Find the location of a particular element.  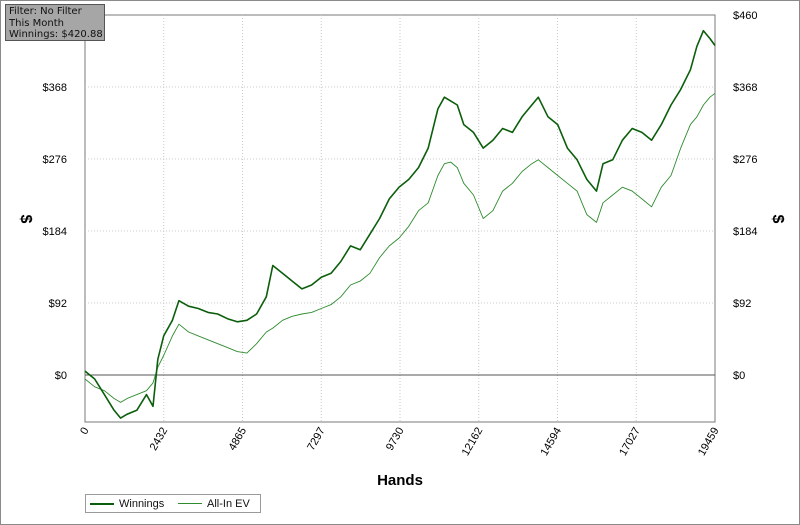

x-tick-label: 12162 is located at coordinates (473, 442).